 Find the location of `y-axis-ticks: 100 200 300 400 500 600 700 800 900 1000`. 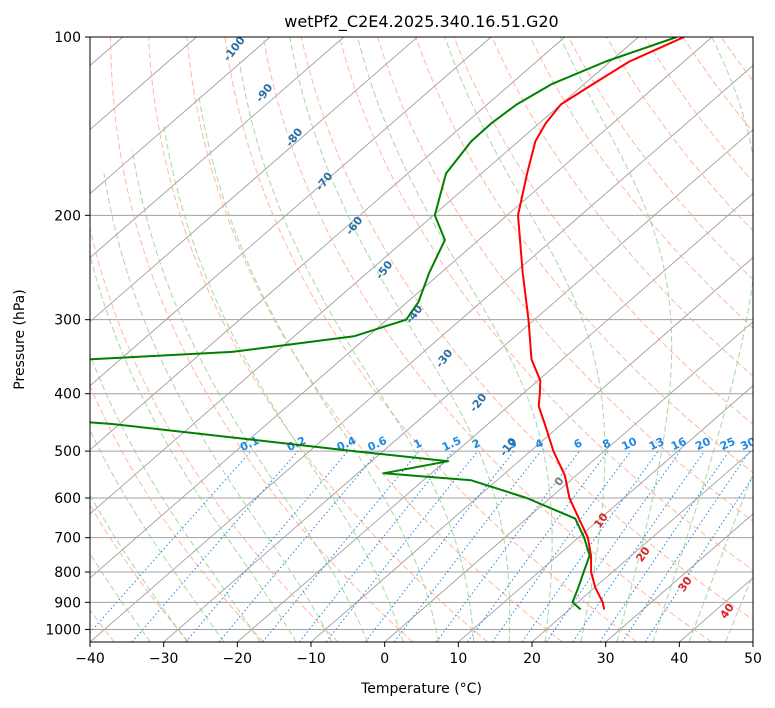

y-axis-ticks: 100 200 300 400 500 600 700 800 900 1000 is located at coordinates (67, 334).